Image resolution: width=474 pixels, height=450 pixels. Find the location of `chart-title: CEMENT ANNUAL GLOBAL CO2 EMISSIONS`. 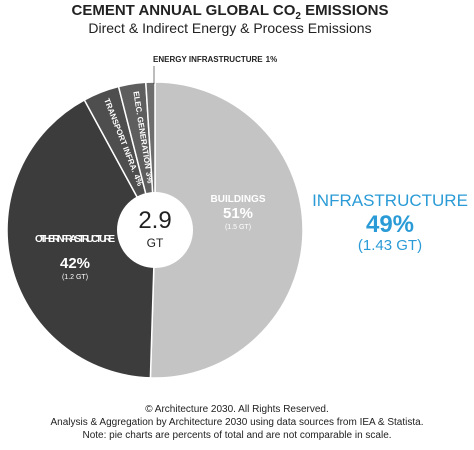

chart-title: CEMENT ANNUAL GLOBAL CO2 EMISSIONS is located at coordinates (230, 12).